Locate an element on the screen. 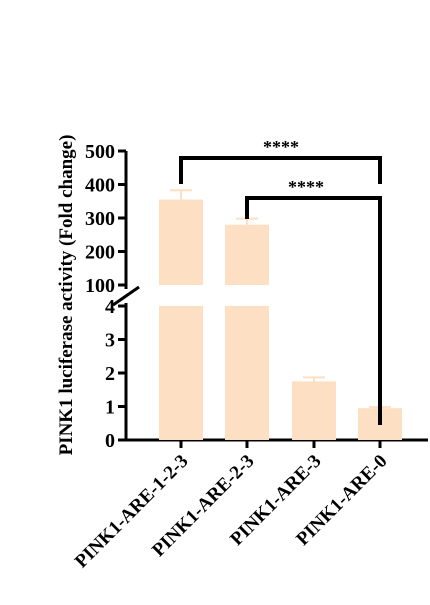 This screenshot has width=430, height=605. y-tick-label: 500 is located at coordinates (100, 152).